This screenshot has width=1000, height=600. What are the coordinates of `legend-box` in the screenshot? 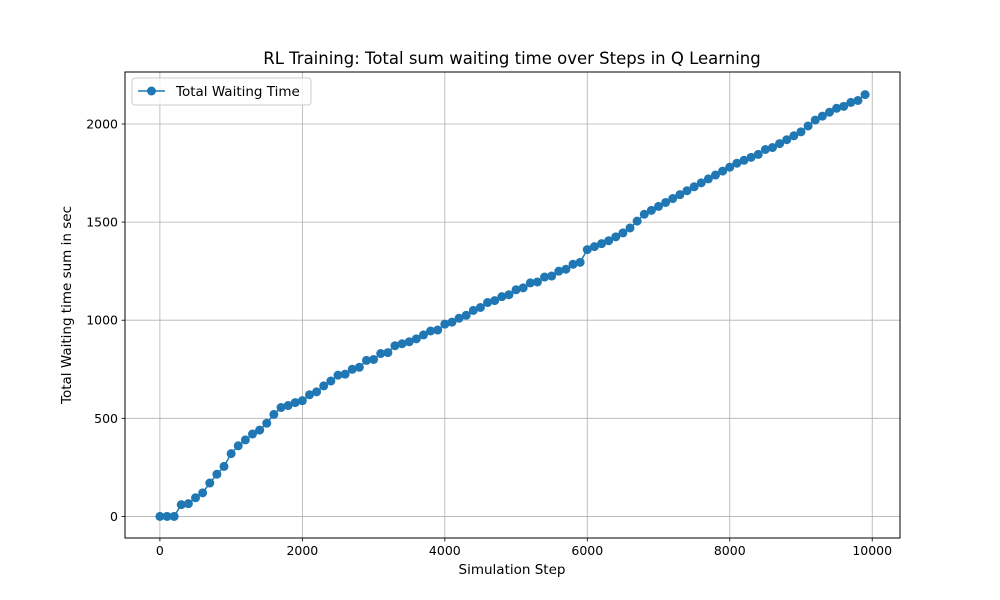 It's located at (221, 91).